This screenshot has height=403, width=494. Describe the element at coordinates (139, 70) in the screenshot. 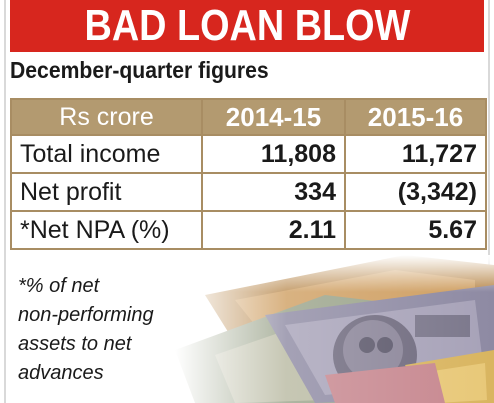

I see `subtitle-text: December-quarter figures` at that location.